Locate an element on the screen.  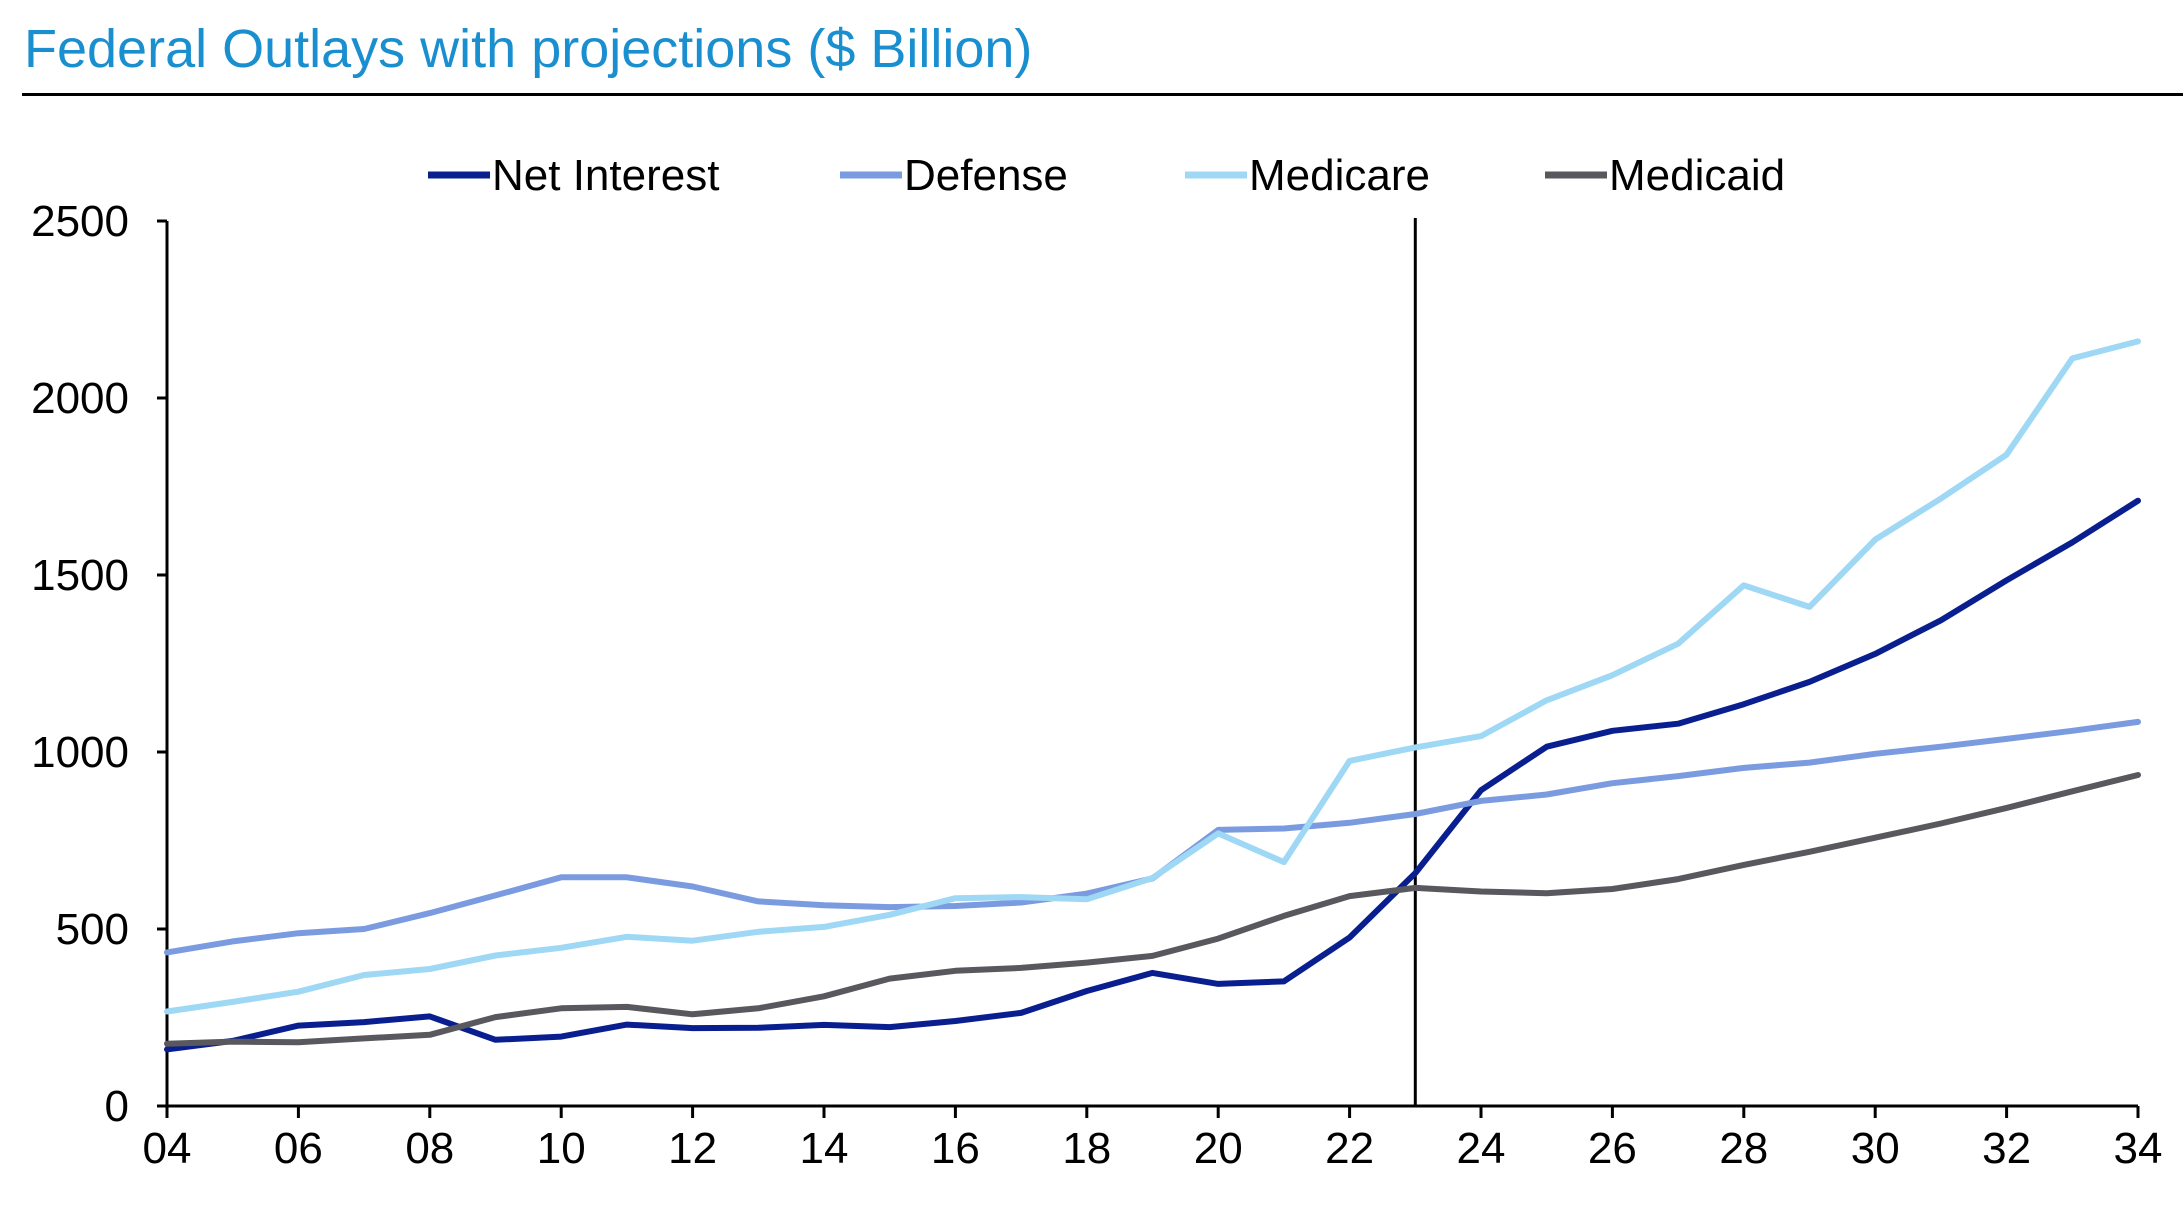
x-tick-label: 06 is located at coordinates (298, 1148).